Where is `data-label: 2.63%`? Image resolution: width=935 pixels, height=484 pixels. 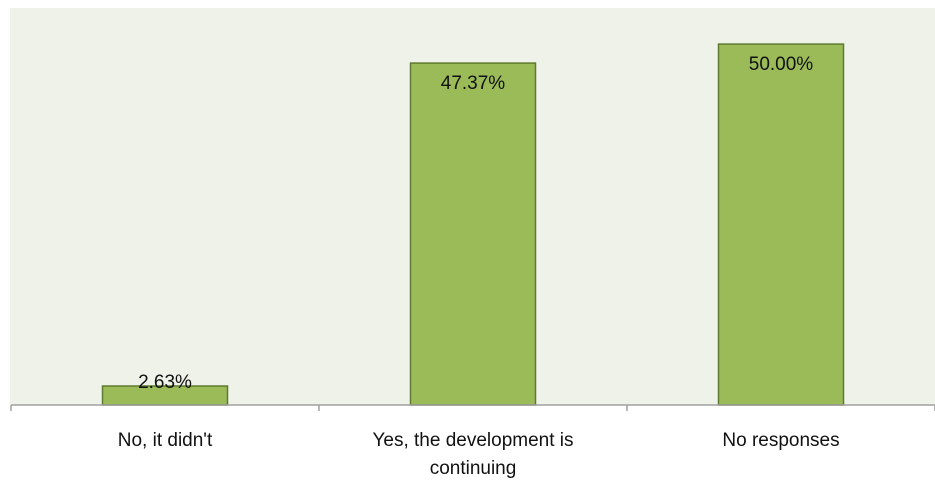 data-label: 2.63% is located at coordinates (165, 382).